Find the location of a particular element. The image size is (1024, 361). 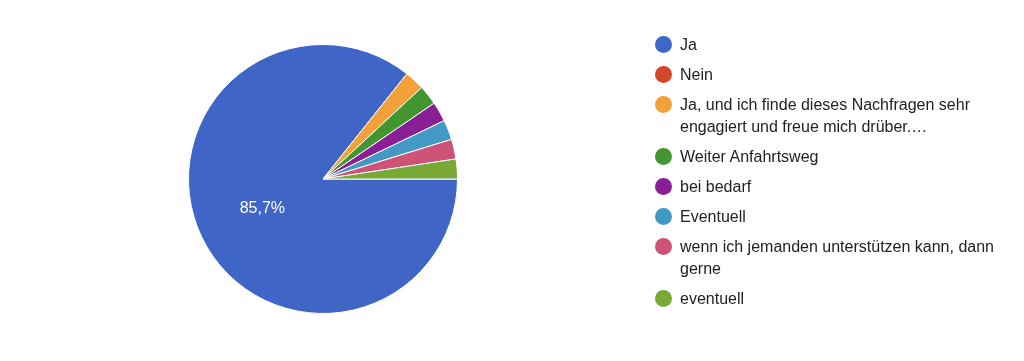

legend-label: eventuell is located at coordinates (712, 299).